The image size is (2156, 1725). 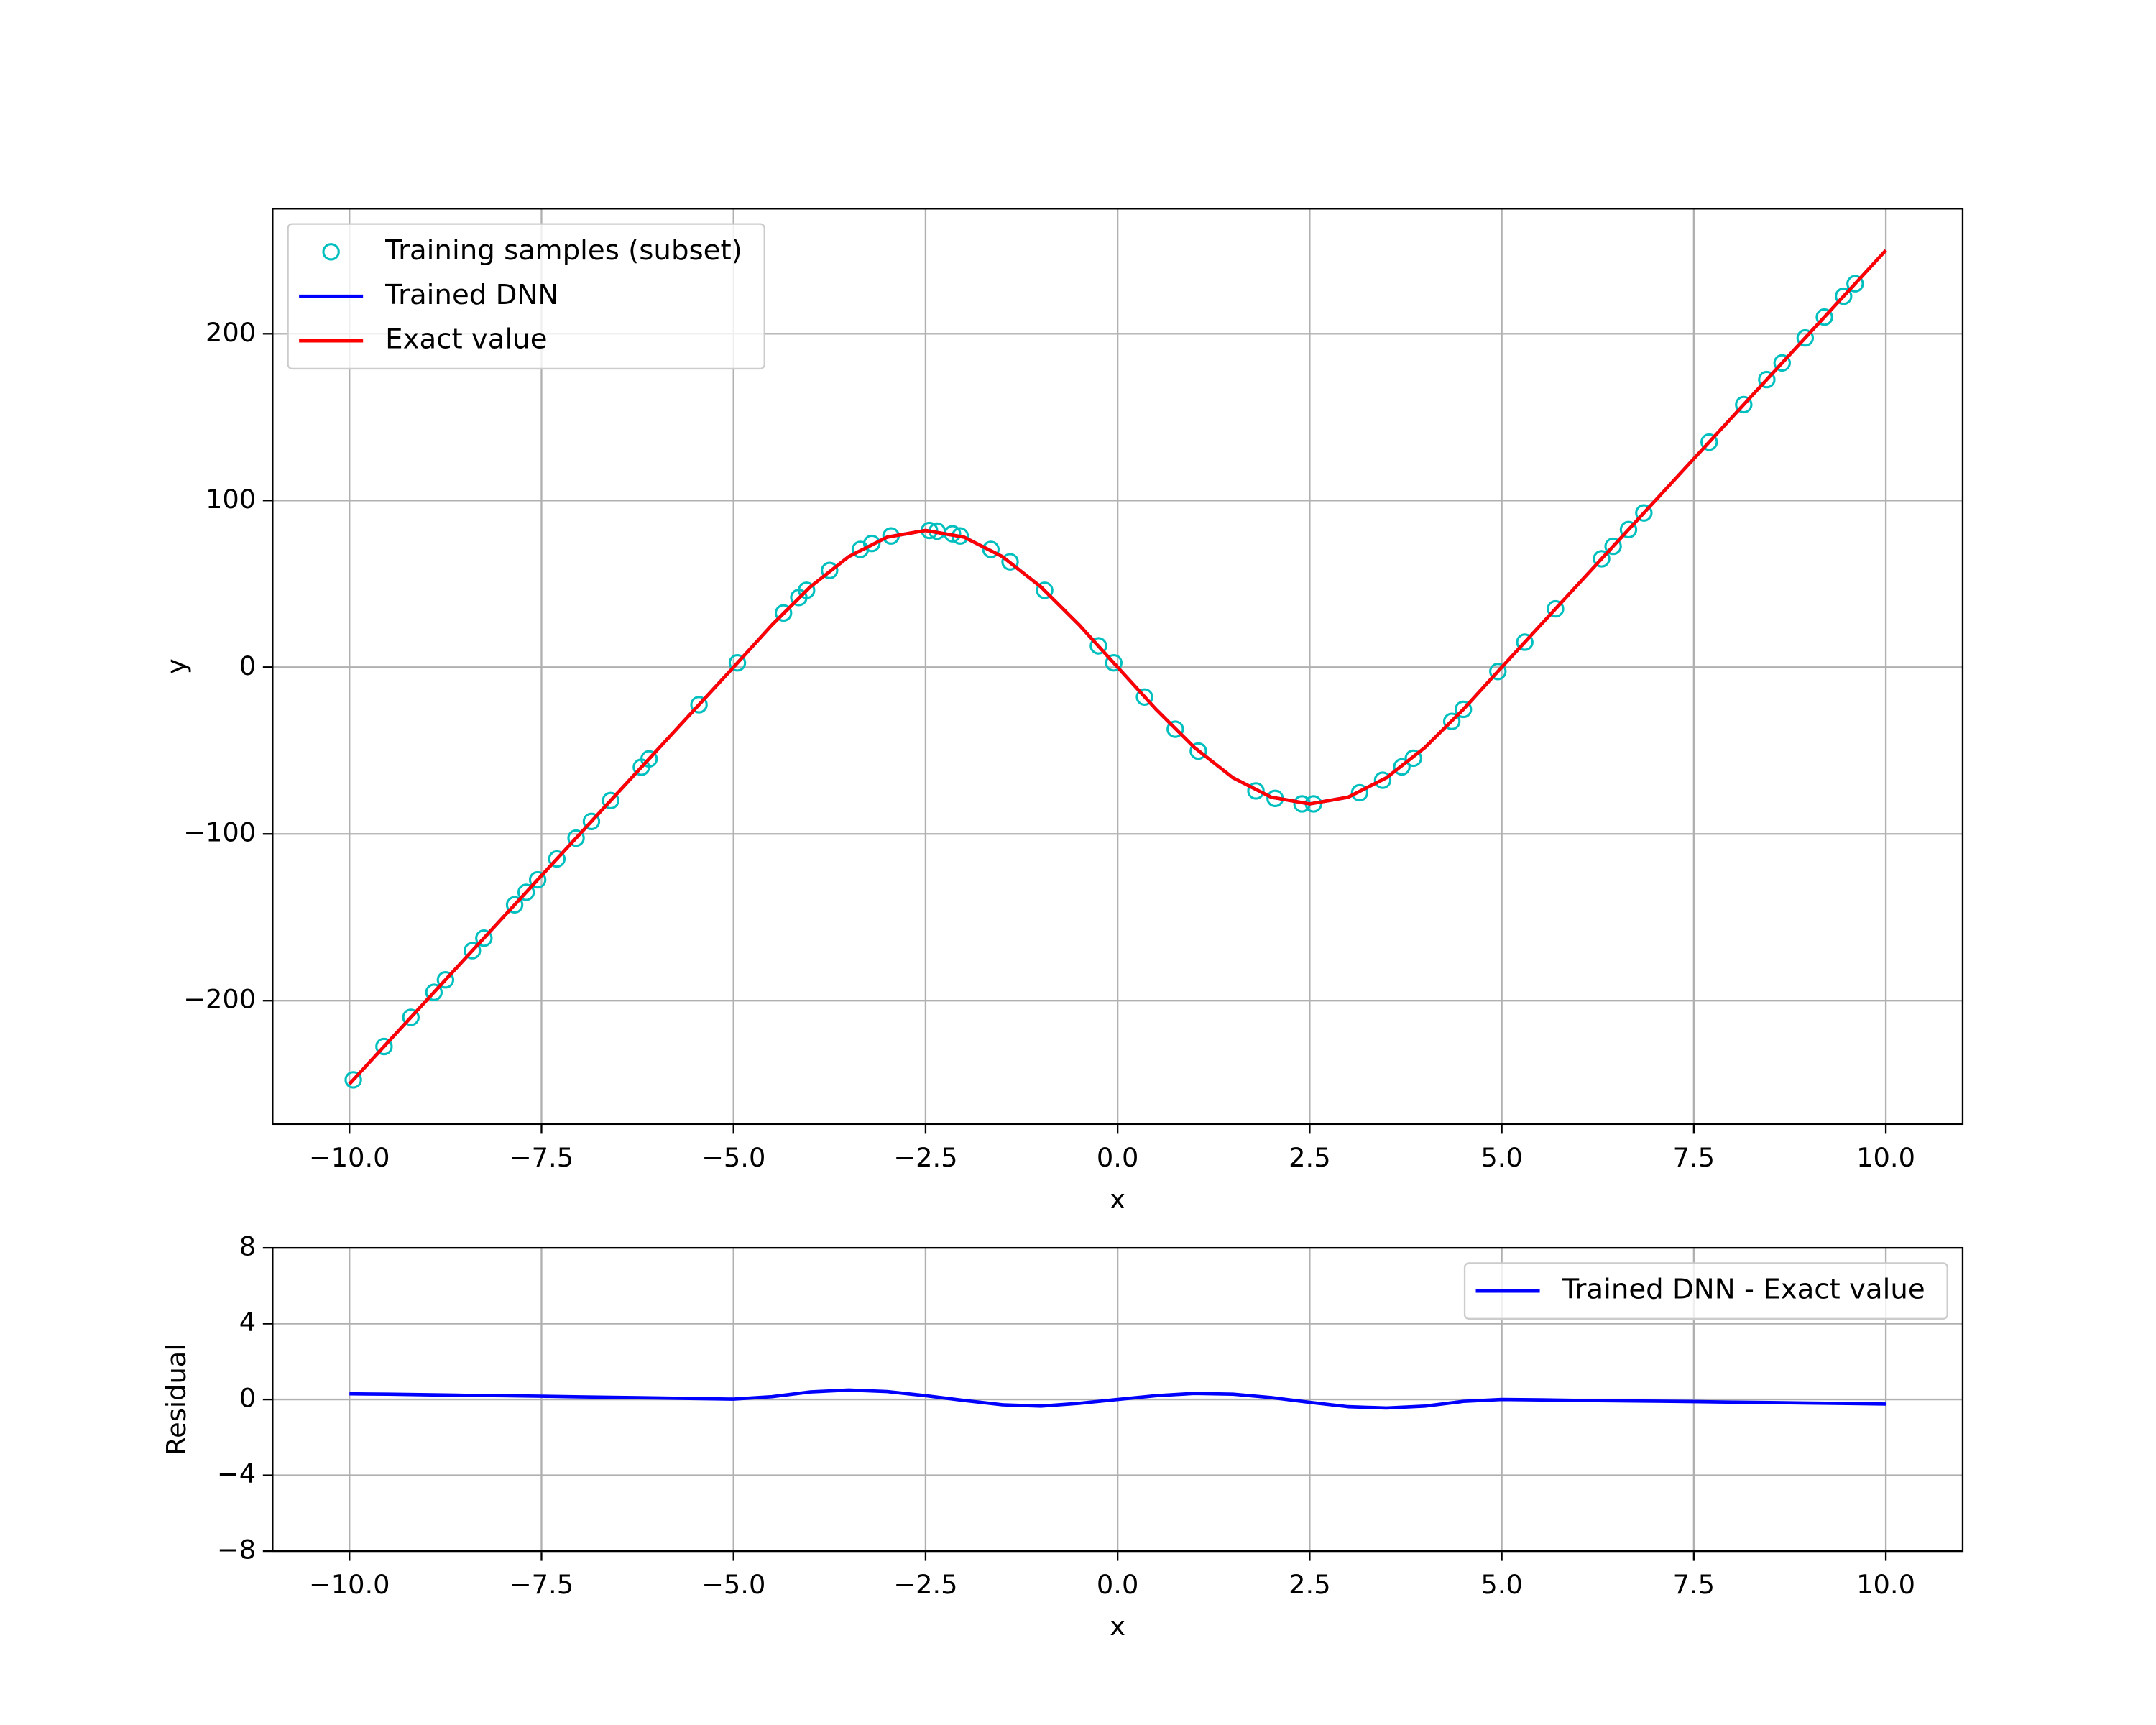 I want to click on y-tick-label: −4, so click(x=237, y=1473).